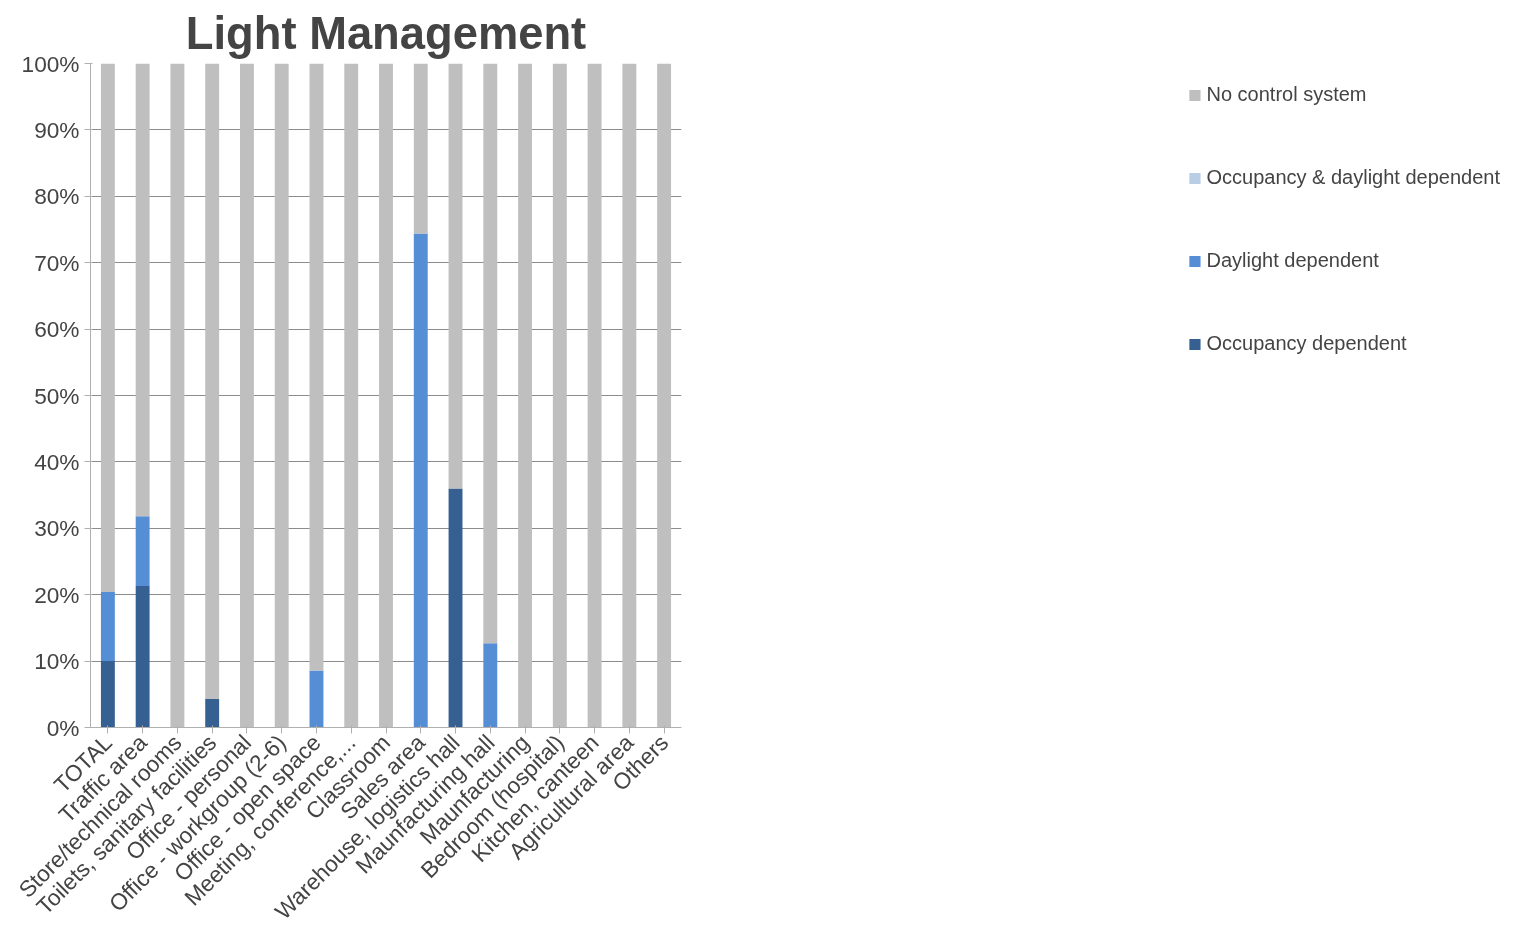  Describe the element at coordinates (1292, 260) in the screenshot. I see `legend-label: Daylight dependent` at that location.